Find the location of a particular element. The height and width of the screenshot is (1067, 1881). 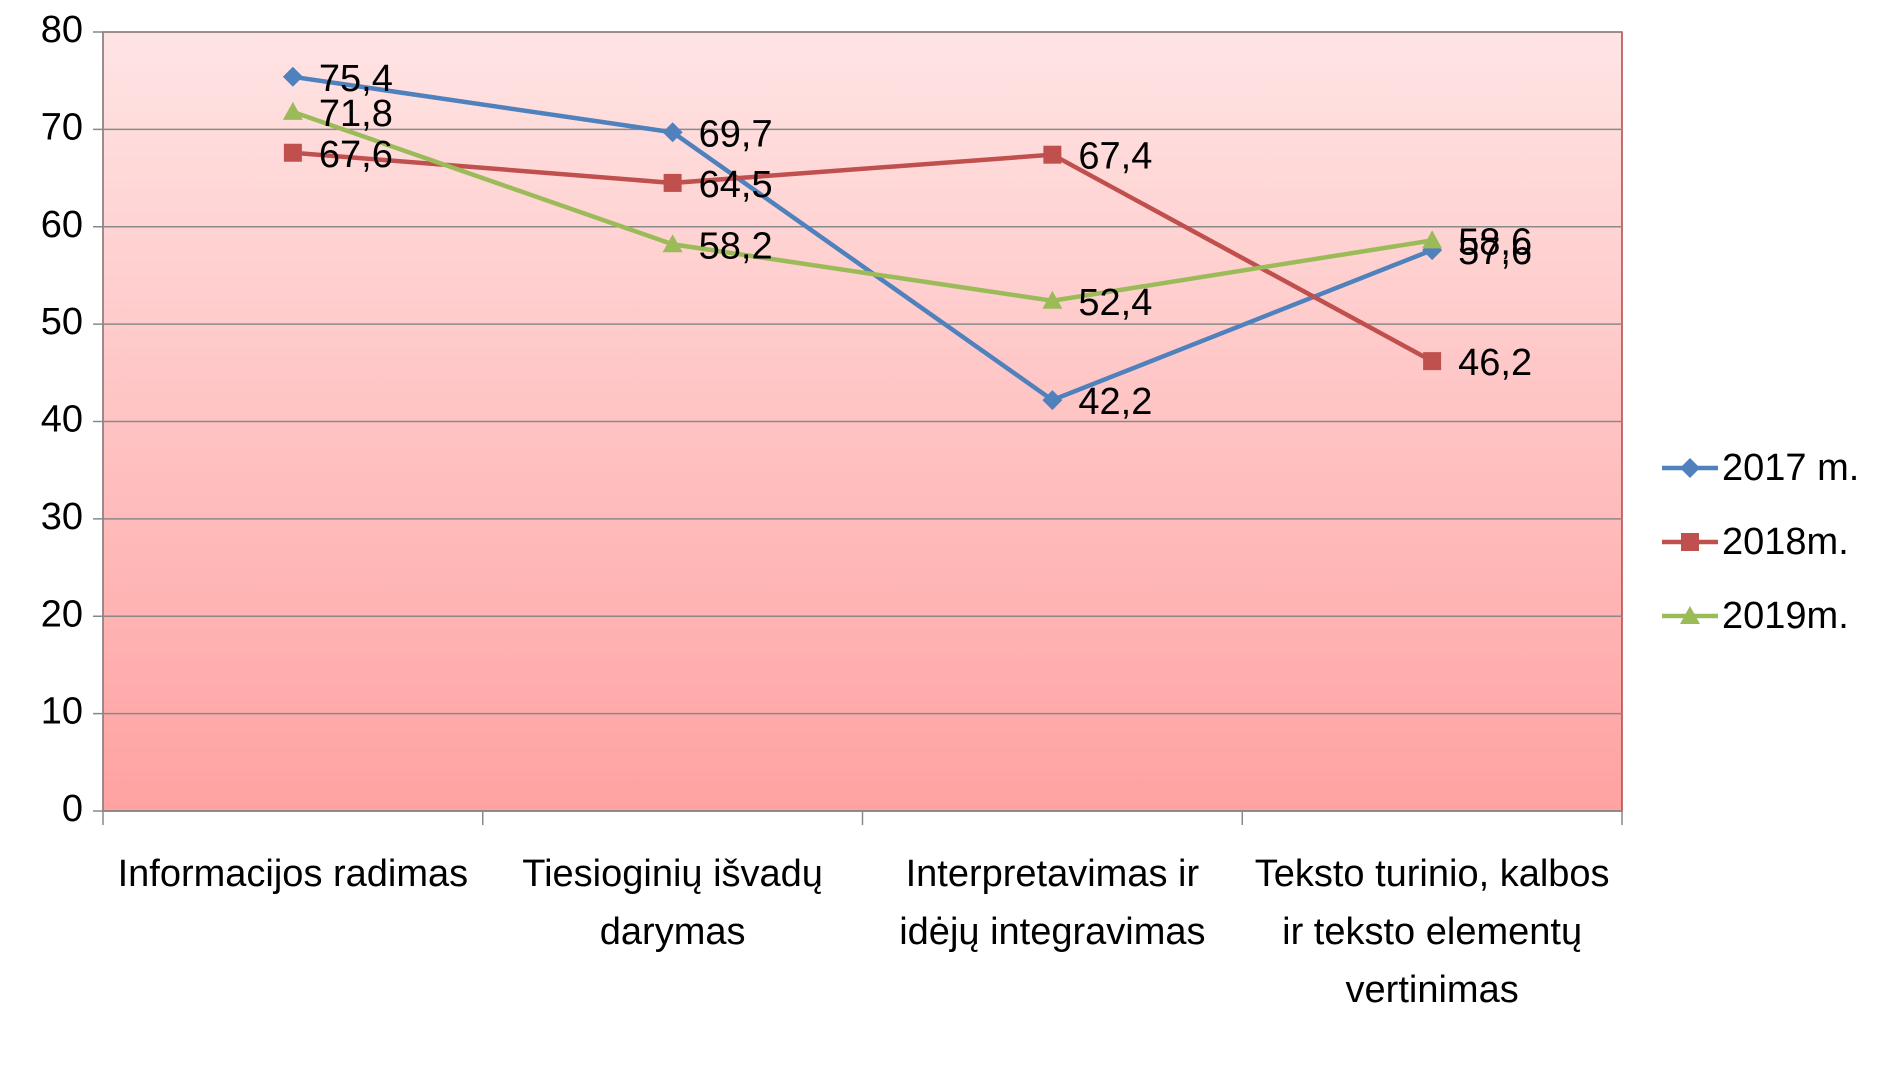

legend-label: 2017 m. is located at coordinates (1790, 468).